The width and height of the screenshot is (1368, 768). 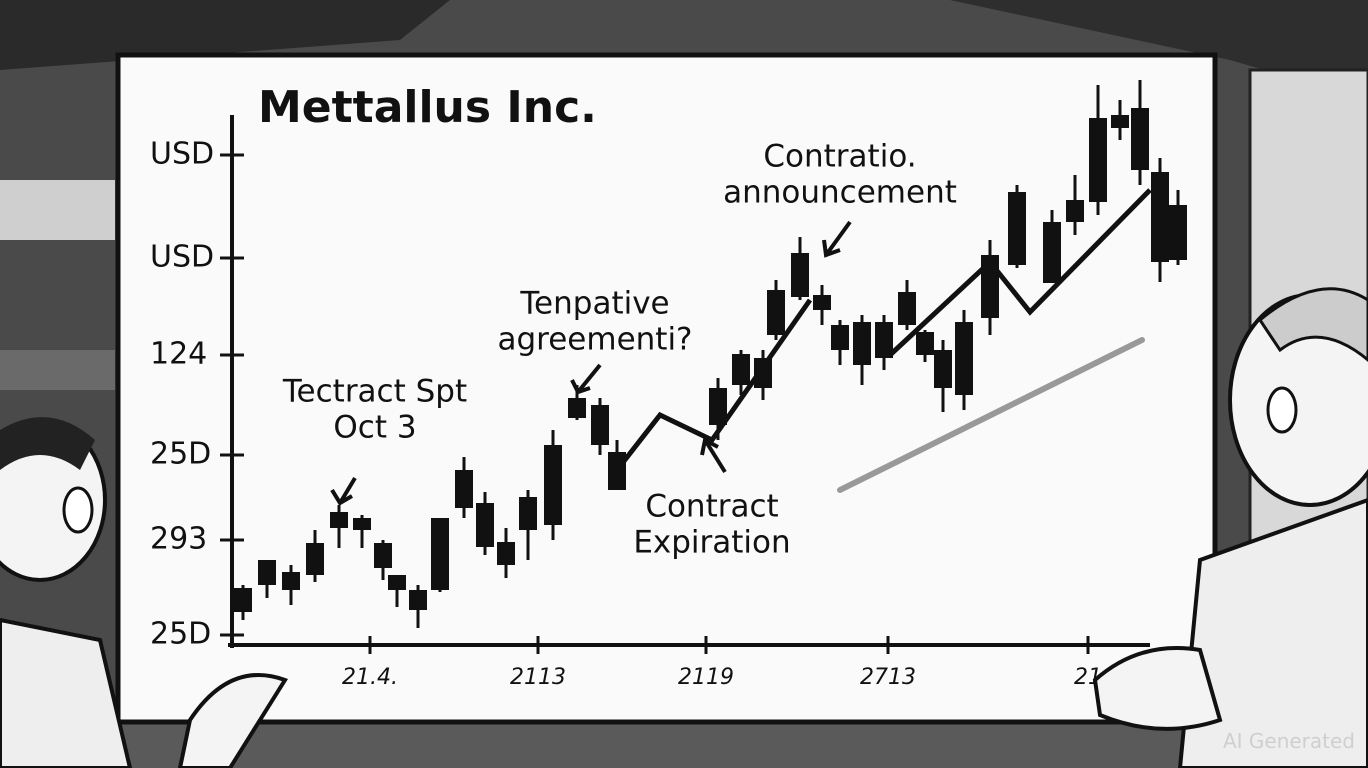 What do you see at coordinates (711, 543) in the screenshot?
I see `annotation: Expiration` at bounding box center [711, 543].